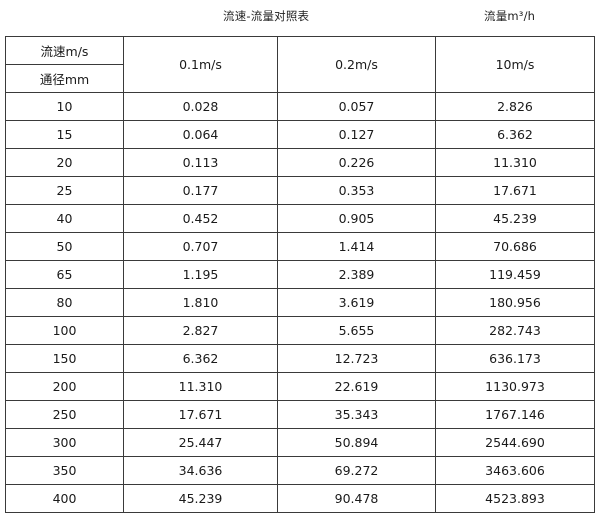 The width and height of the screenshot is (600, 513). I want to click on cell-flow-10ms: 636.173, so click(515, 358).